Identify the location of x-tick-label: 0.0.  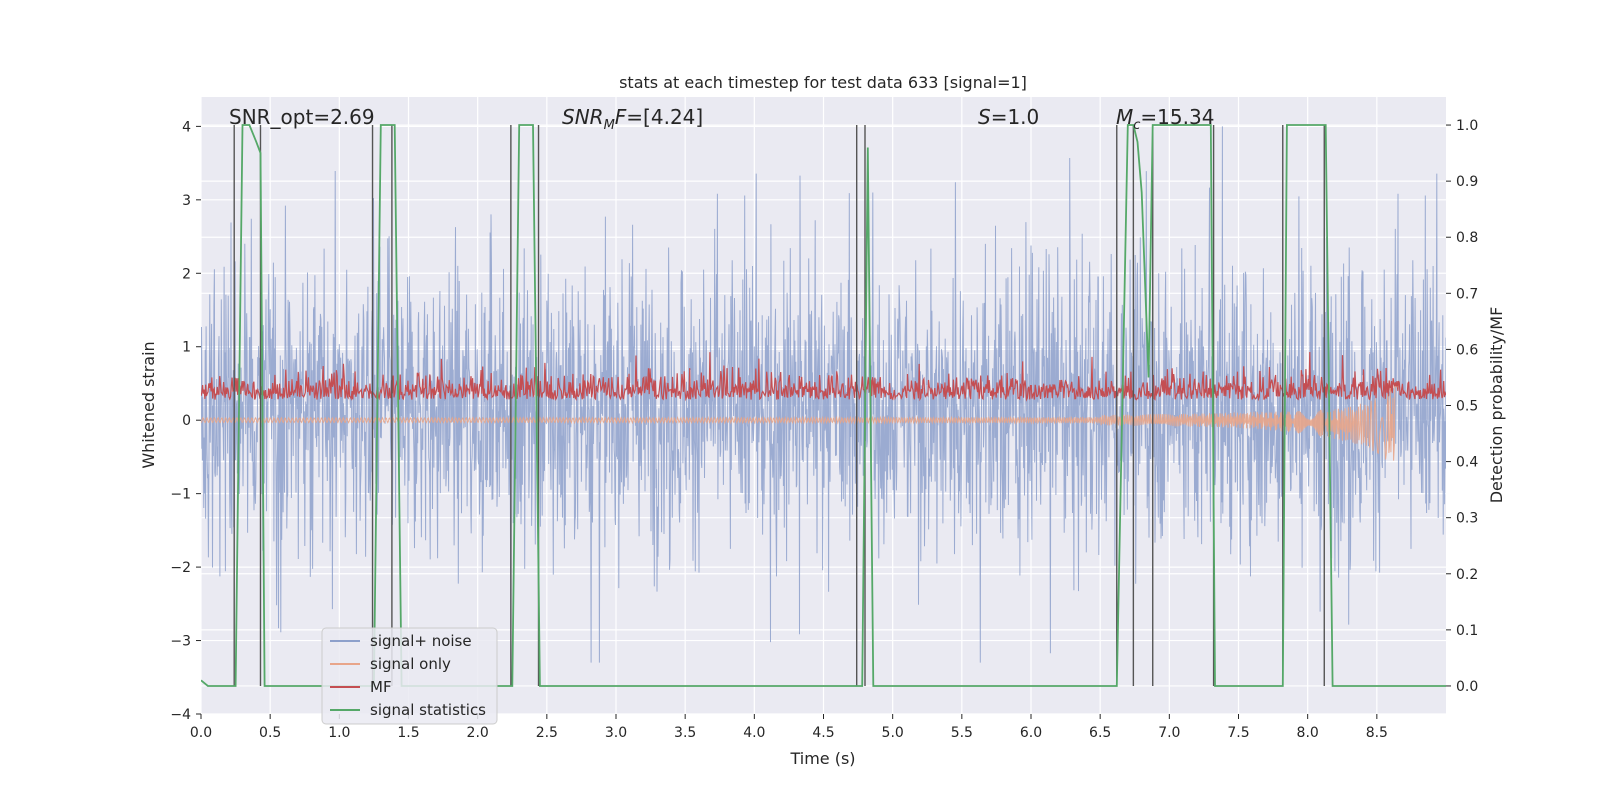
(201, 733).